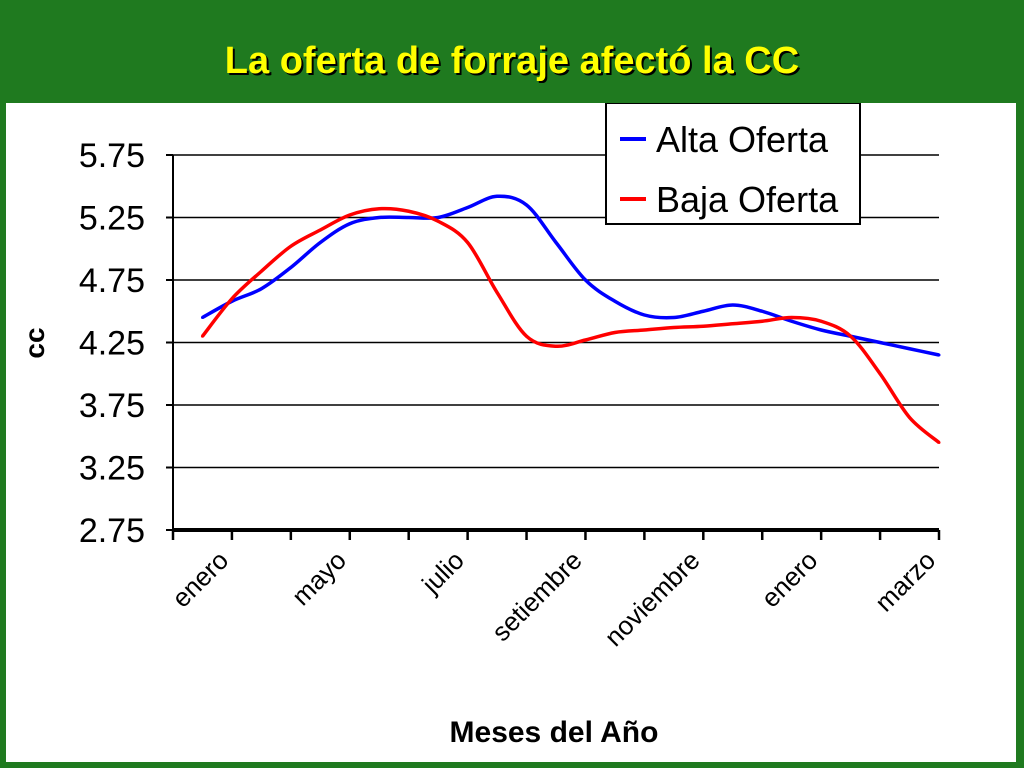 This screenshot has width=1024, height=768. I want to click on y-tick-label: 5.75, so click(112, 156).